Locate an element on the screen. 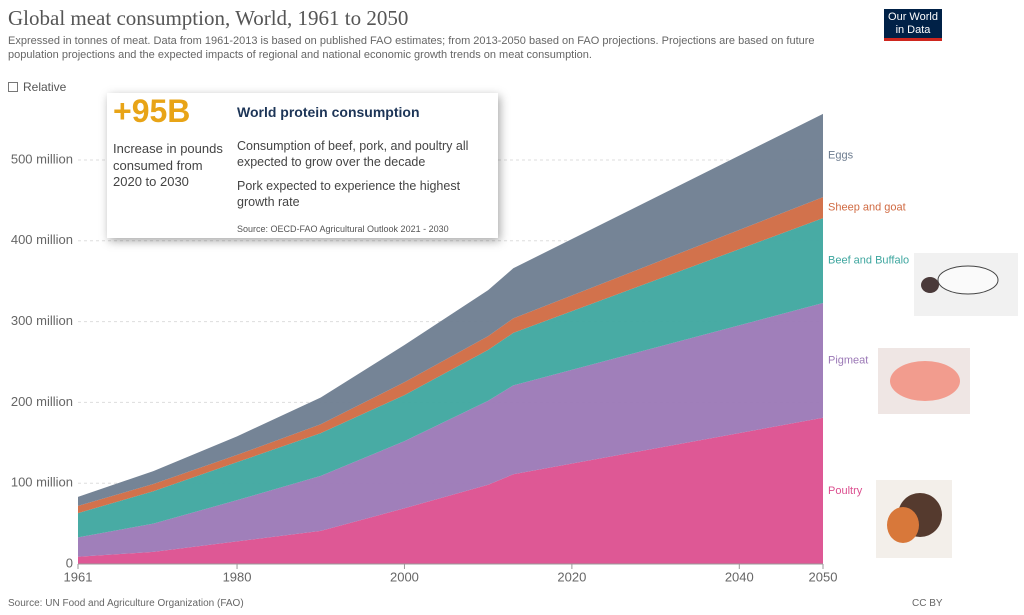 The width and height of the screenshot is (1024, 615). x-tick-label: 2020 is located at coordinates (571, 576).